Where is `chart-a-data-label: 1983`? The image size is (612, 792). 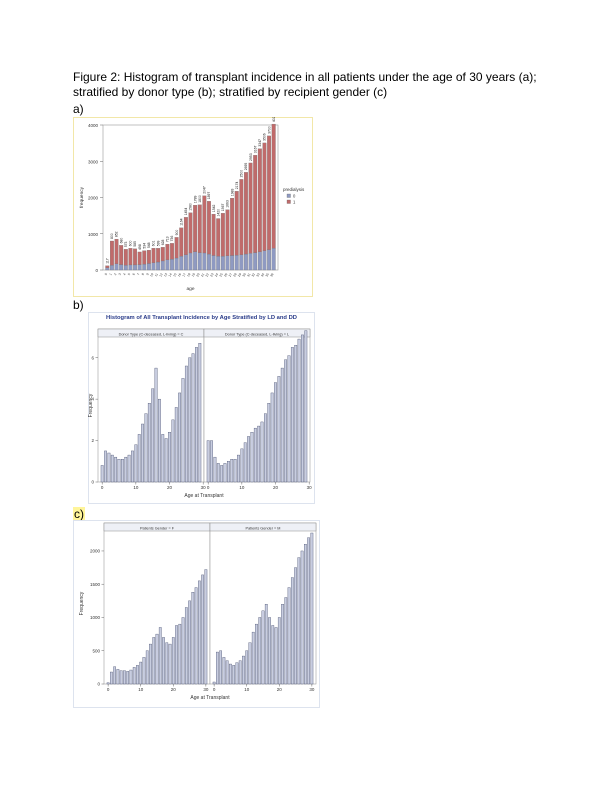 chart-a-data-label: 1983 is located at coordinates (232, 192).